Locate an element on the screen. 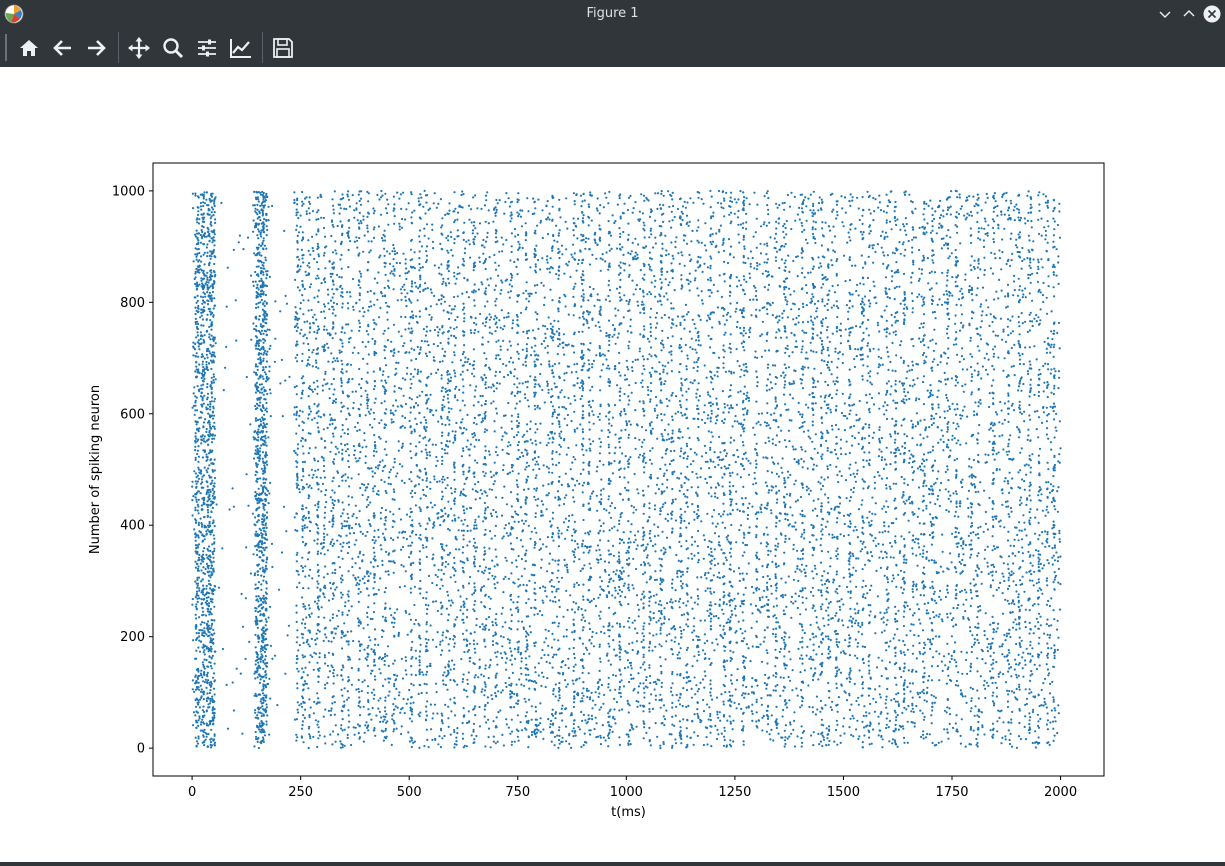  forward-arrow-icon is located at coordinates (96, 48).